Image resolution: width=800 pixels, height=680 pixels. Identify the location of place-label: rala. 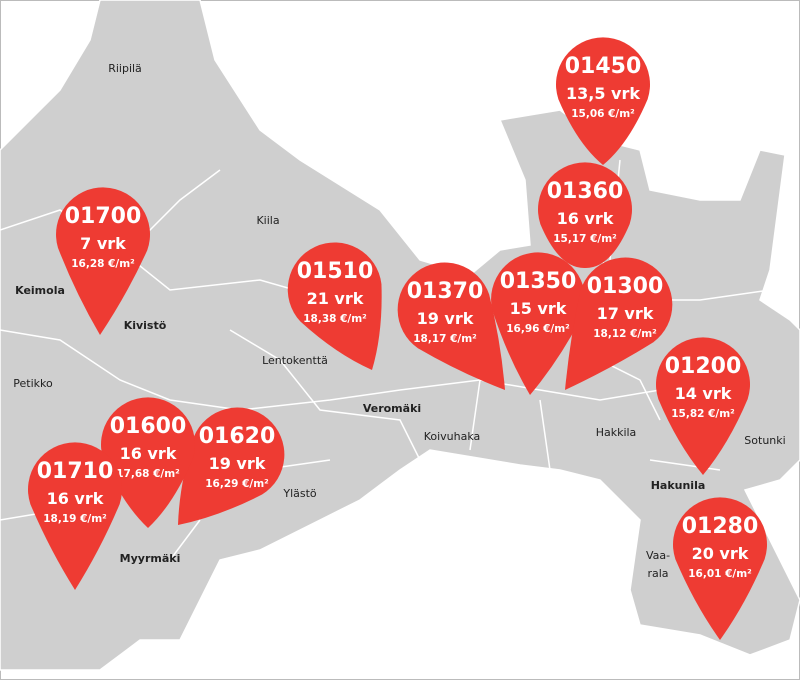
(657, 573).